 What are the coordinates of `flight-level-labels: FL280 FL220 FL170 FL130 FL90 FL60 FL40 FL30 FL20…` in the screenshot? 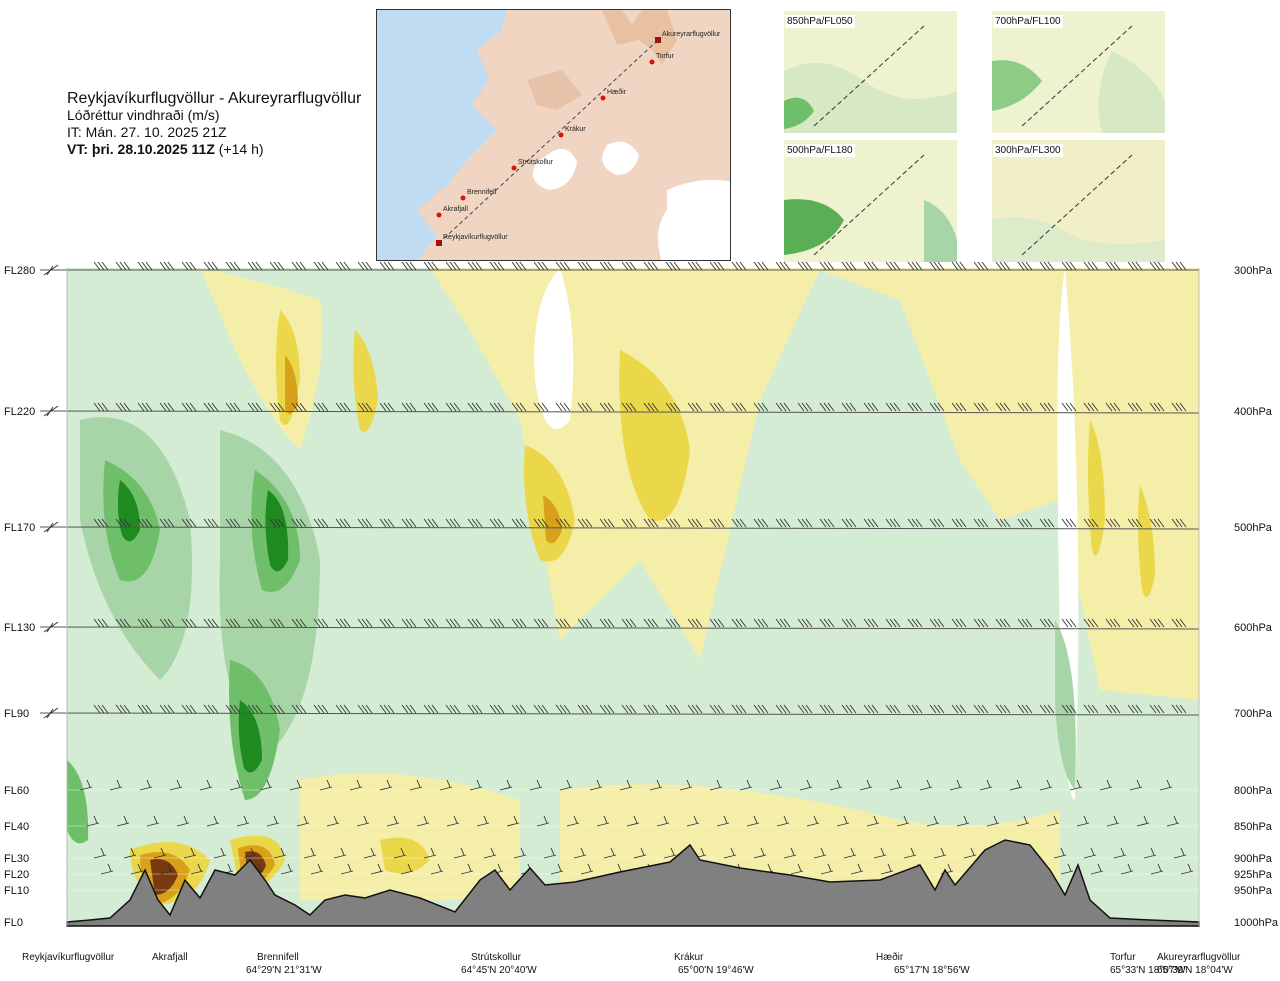 It's located at (19, 597).